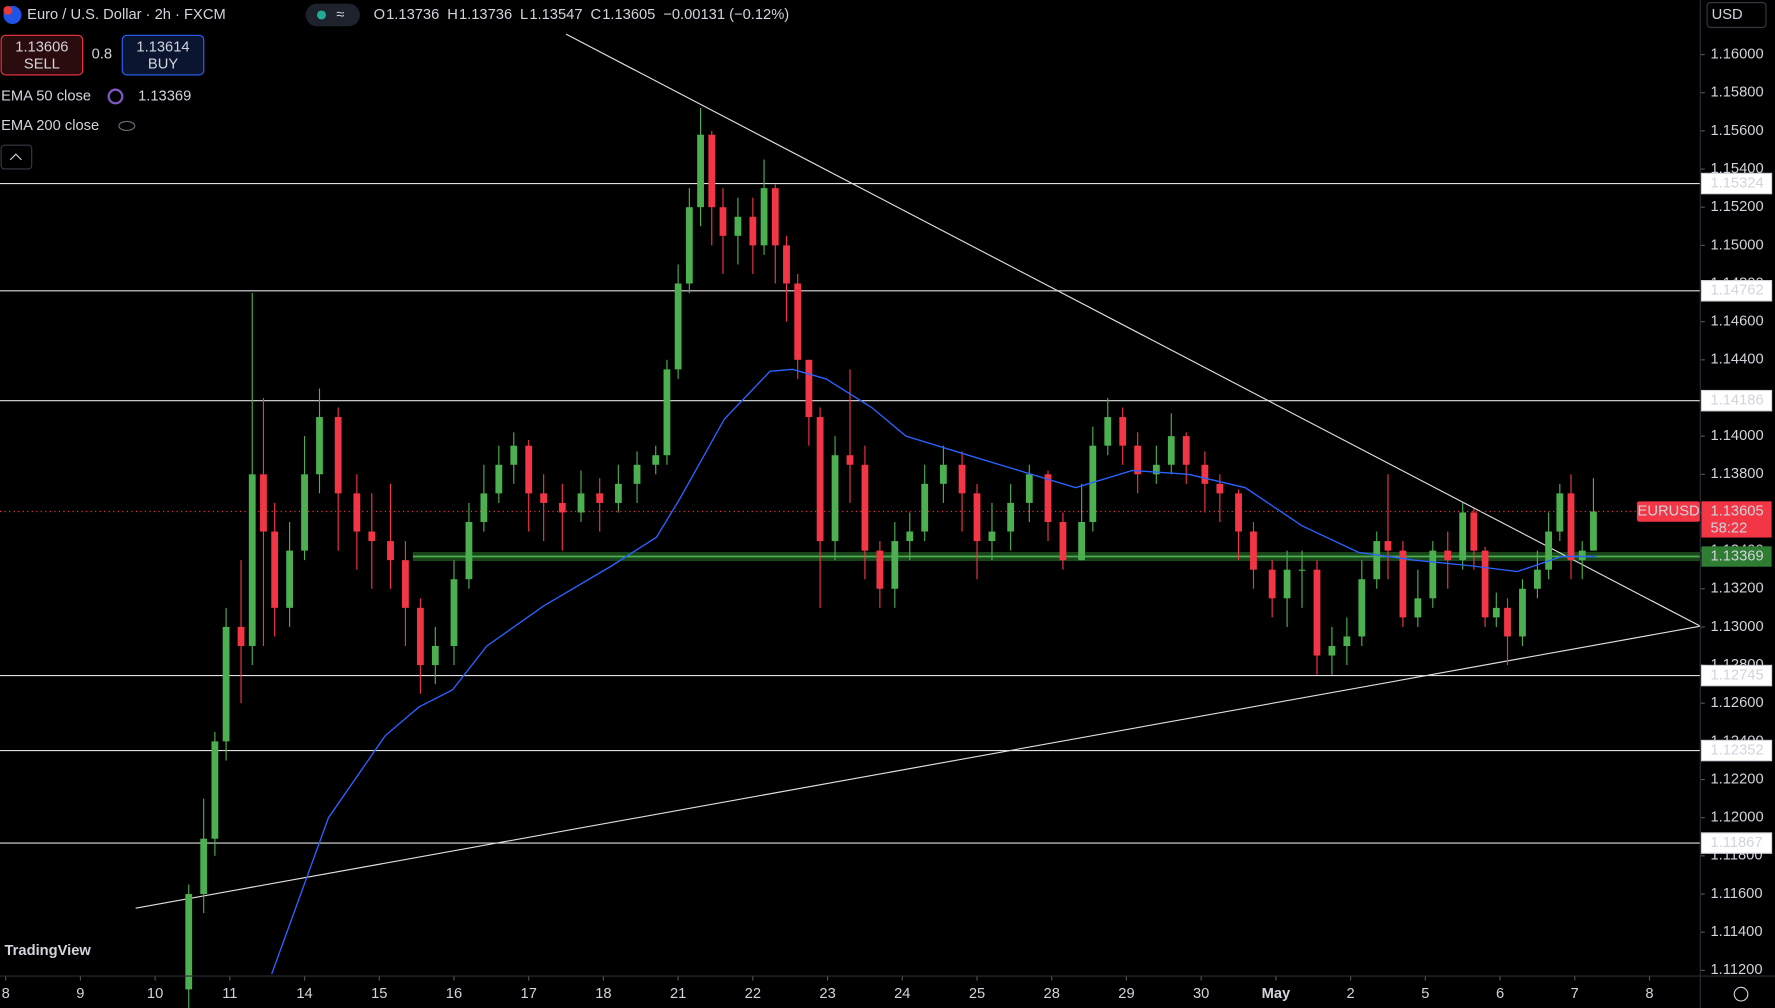 The image size is (1775, 1008). What do you see at coordinates (1201, 994) in the screenshot?
I see `x-tick-label: 30` at bounding box center [1201, 994].